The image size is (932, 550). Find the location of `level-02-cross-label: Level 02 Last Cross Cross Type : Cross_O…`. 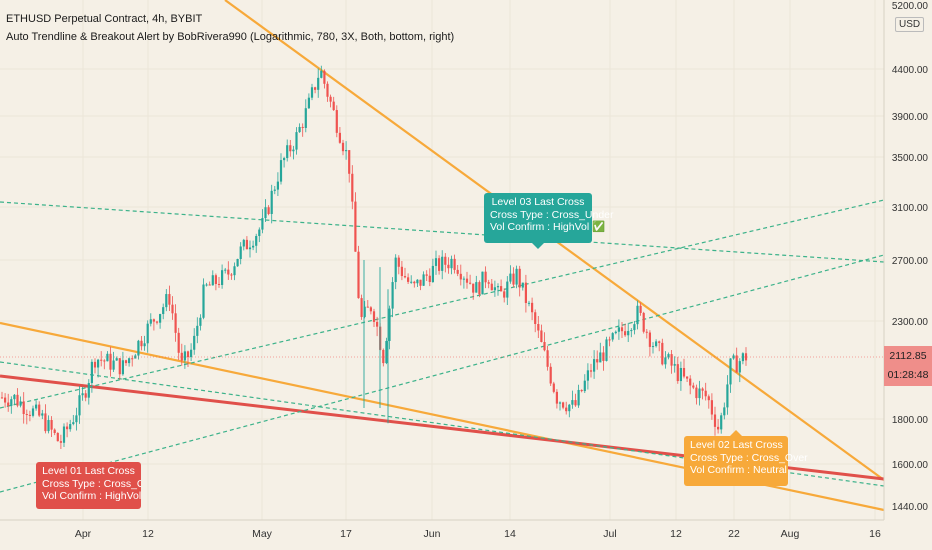

level-02-cross-label: Level 02 Last Cross Cross Type : Cross_O… is located at coordinates (746, 458).